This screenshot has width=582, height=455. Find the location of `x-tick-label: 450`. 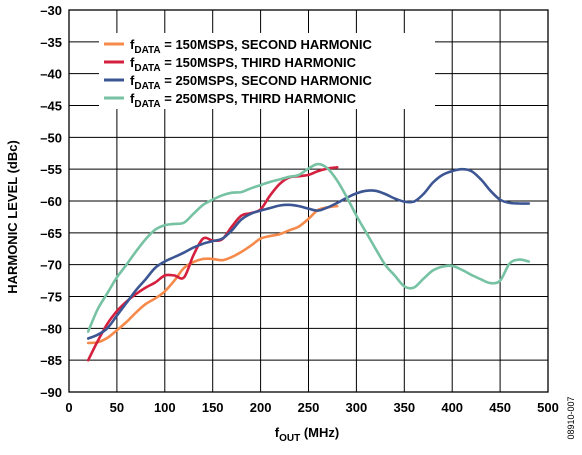

x-tick-label: 450 is located at coordinates (500, 407).